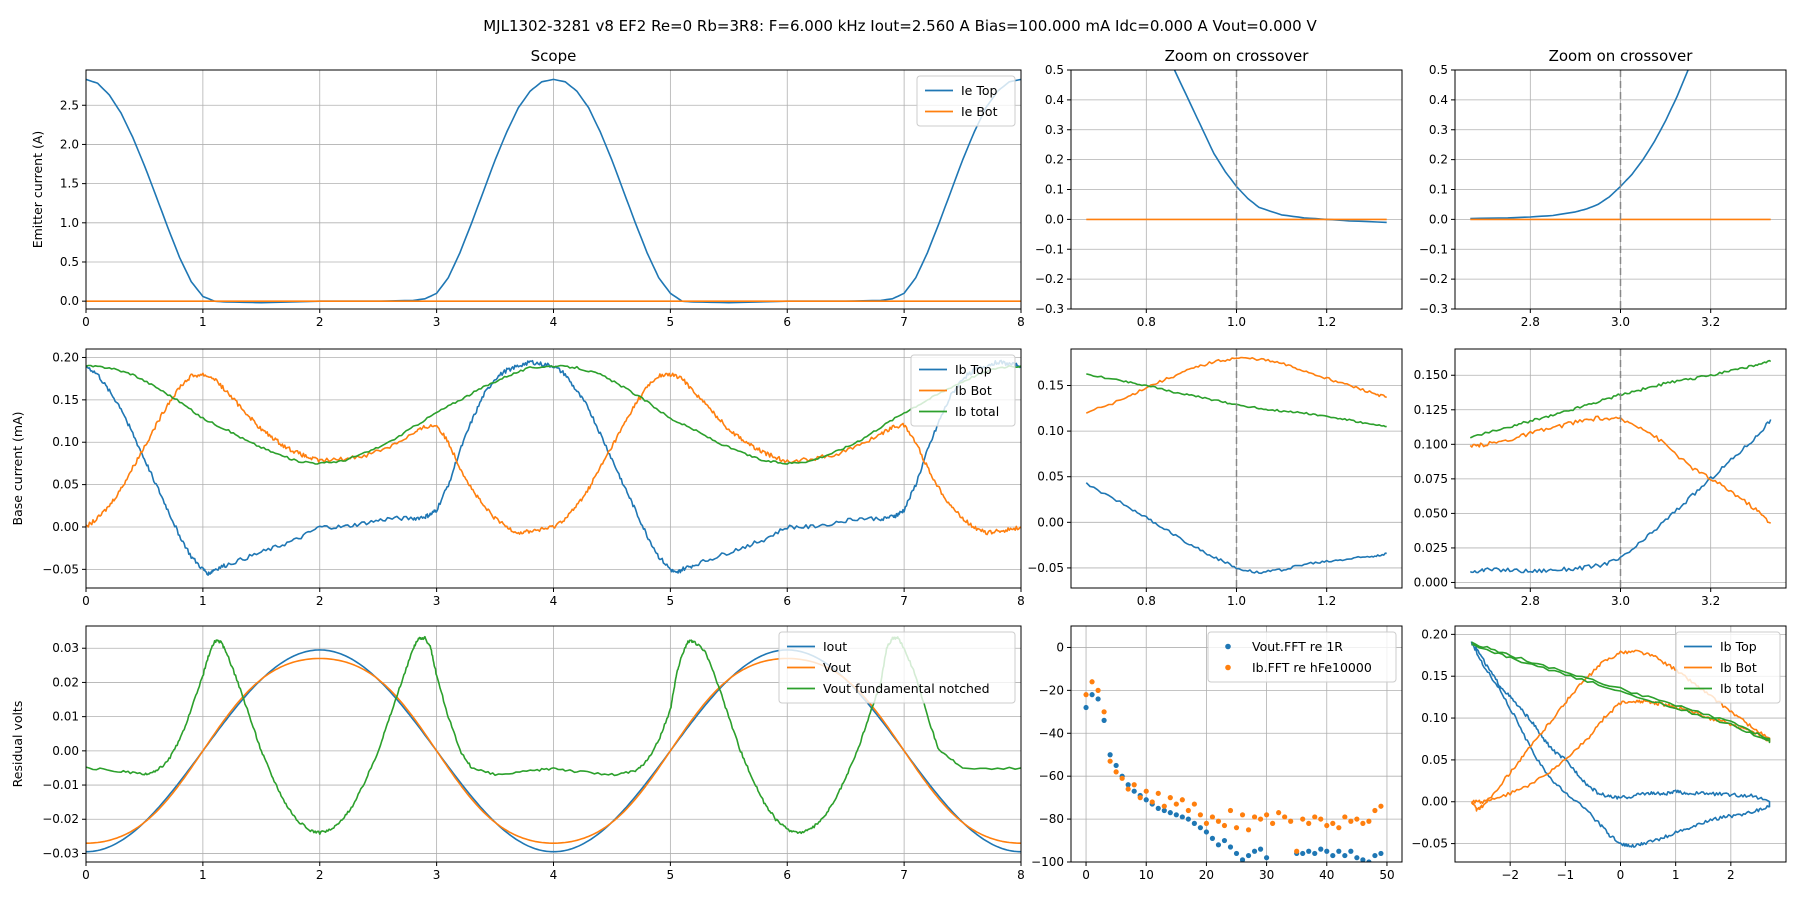  Describe the element at coordinates (1676, 875) in the screenshot. I see `chart-p33-xtick-label: 1` at that location.